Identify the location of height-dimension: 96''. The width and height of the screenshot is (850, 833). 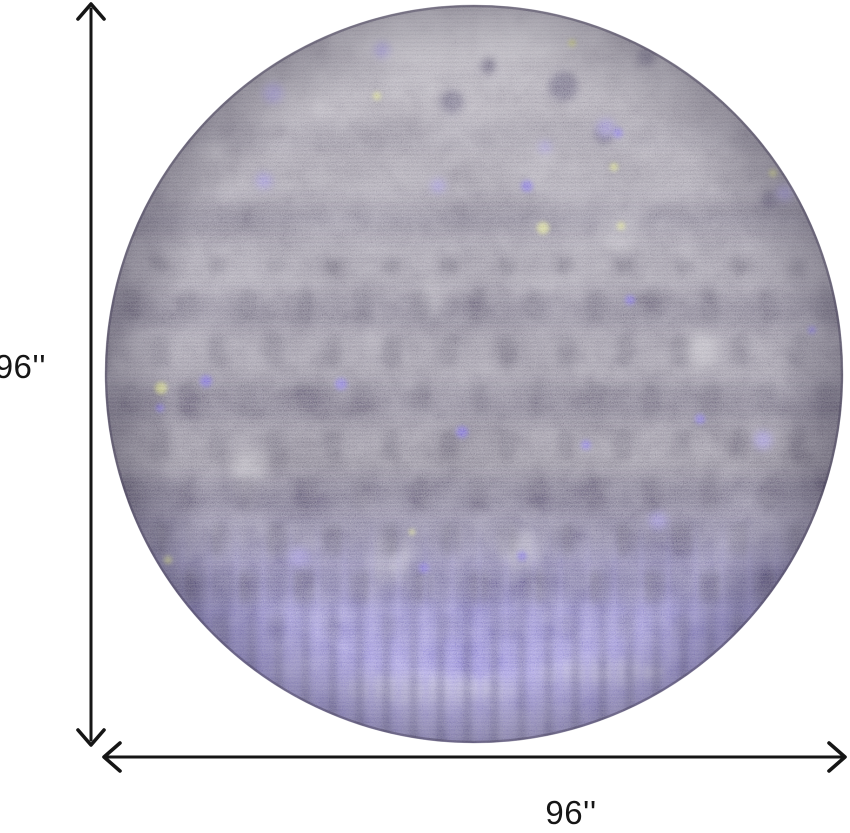
(53, 374).